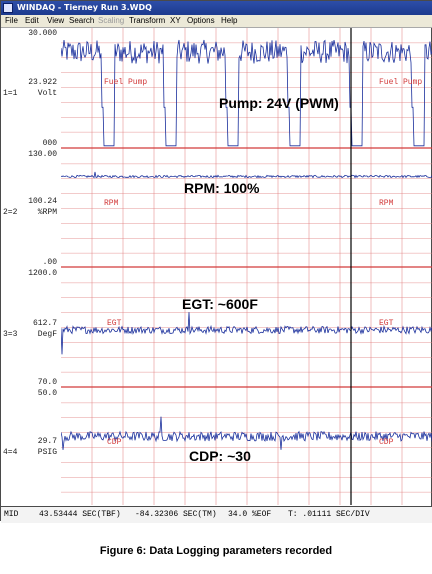 This screenshot has height=574, width=432. What do you see at coordinates (80, 514) in the screenshot?
I see `status-tbf: 43.53444 SEC(TBF)` at bounding box center [80, 514].